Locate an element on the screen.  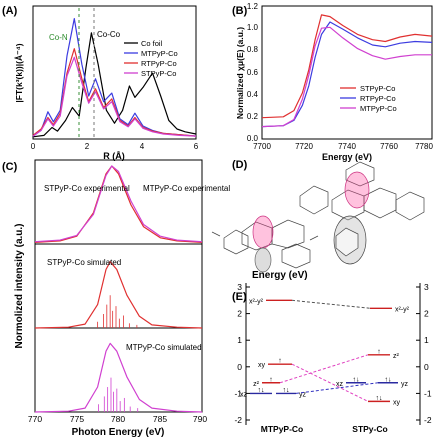
e-electrons-left-1: ↑ is located at coordinates (280, 361).